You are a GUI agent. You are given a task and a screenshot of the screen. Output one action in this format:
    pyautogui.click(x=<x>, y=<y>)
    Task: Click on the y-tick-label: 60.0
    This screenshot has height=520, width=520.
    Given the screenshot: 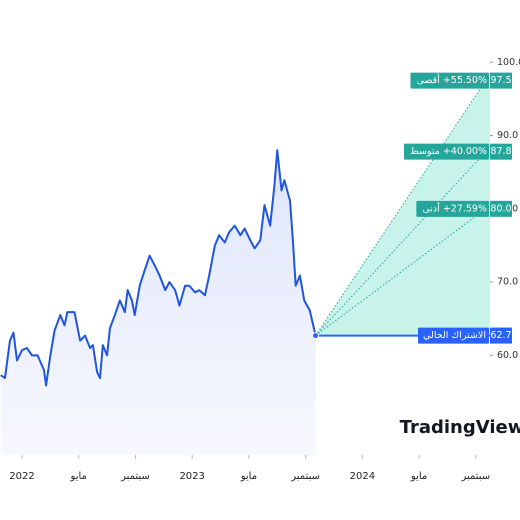 What is the action you would take?
    pyautogui.click(x=507, y=355)
    